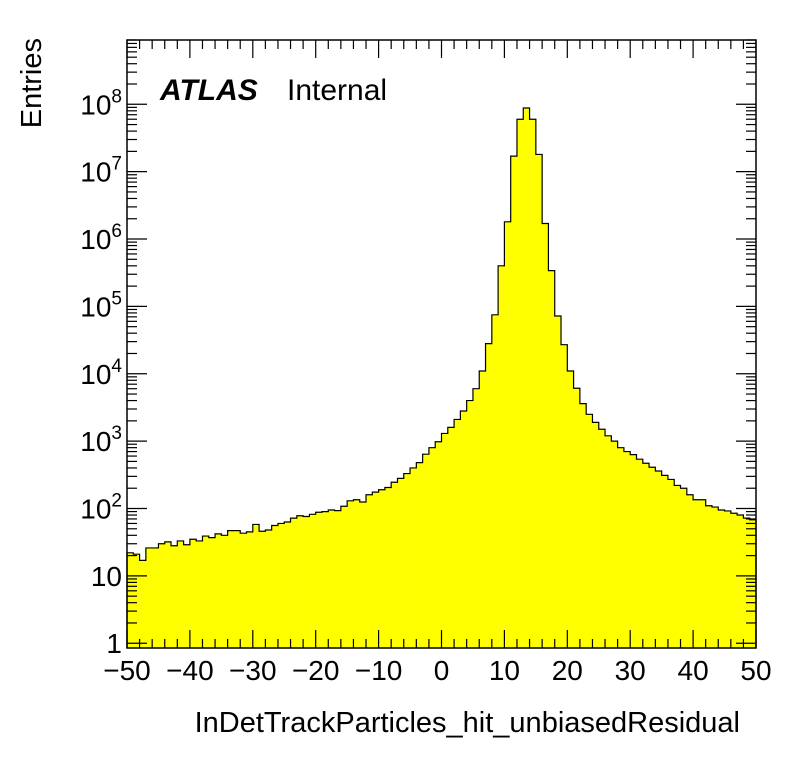 The image size is (796, 772). Describe the element at coordinates (253, 670) in the screenshot. I see `x-tick-label: −30` at that location.